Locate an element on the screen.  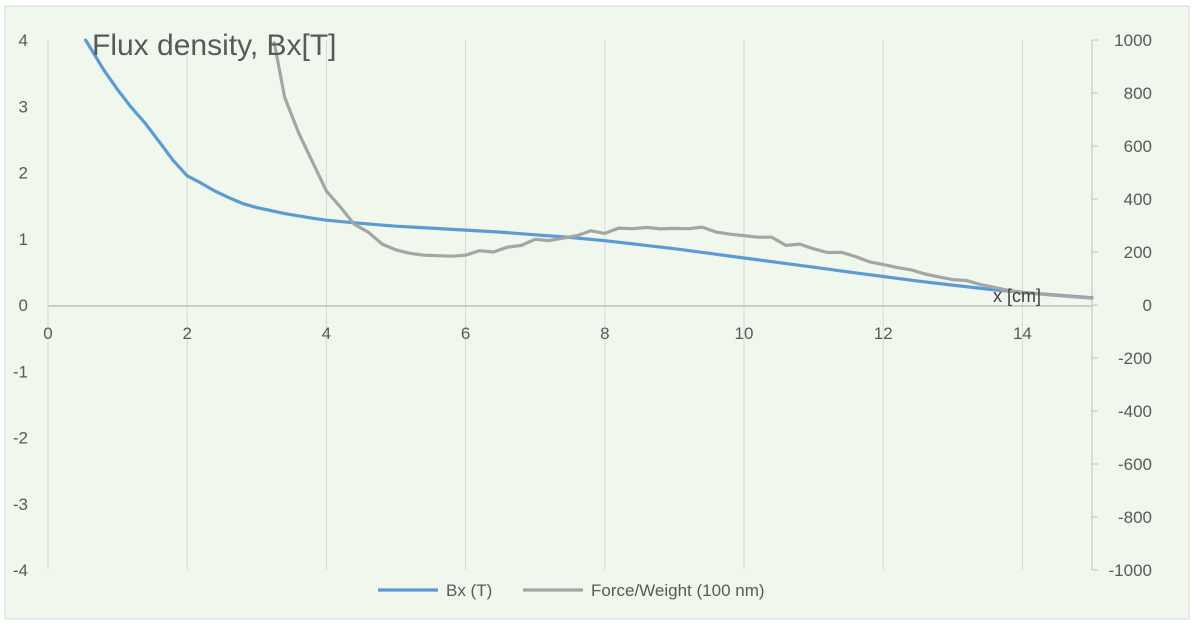
y-left-tick-label: 2 is located at coordinates (23, 173).